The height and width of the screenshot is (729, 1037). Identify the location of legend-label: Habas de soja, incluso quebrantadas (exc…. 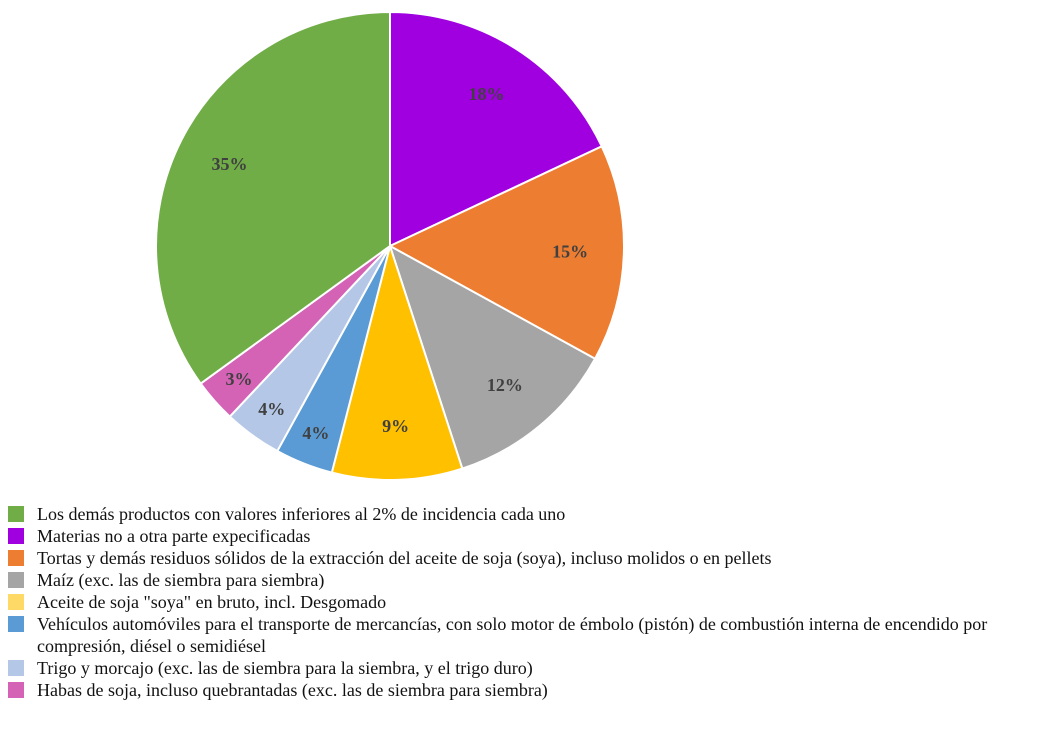
(292, 690).